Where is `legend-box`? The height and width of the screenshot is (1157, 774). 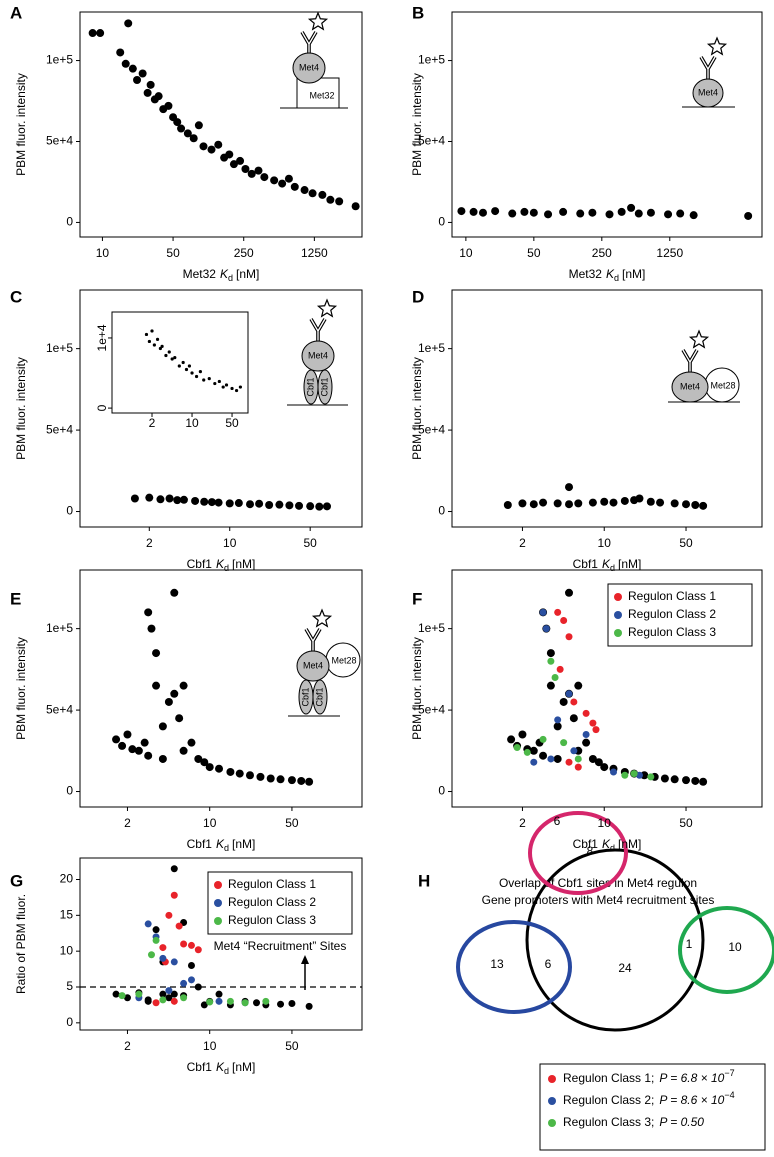
legend-box is located at coordinates (680, 615).